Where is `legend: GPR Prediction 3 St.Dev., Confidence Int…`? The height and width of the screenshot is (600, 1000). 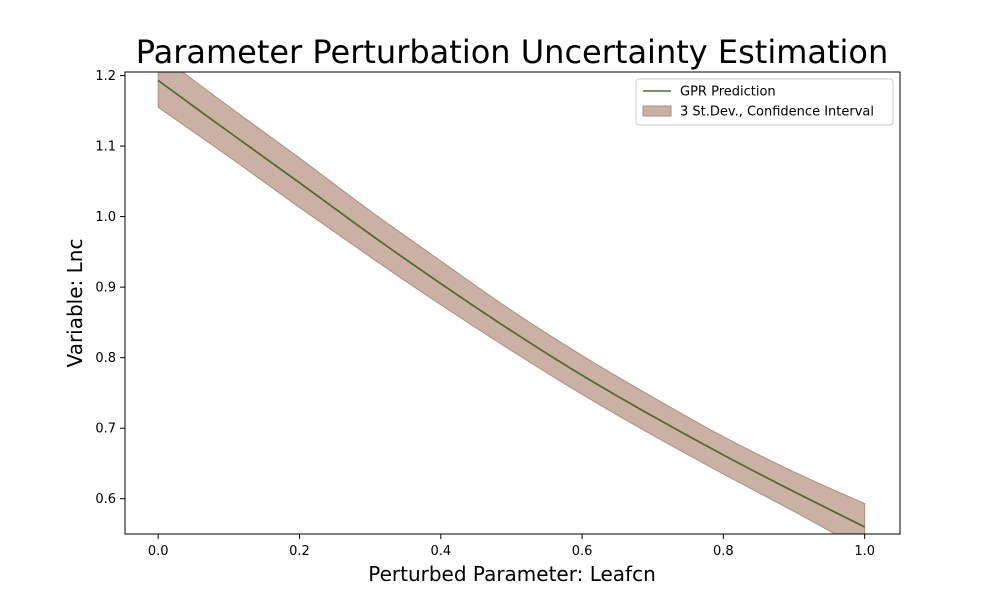 legend: GPR Prediction 3 St.Dev., Confidence Int… is located at coordinates (764, 102).